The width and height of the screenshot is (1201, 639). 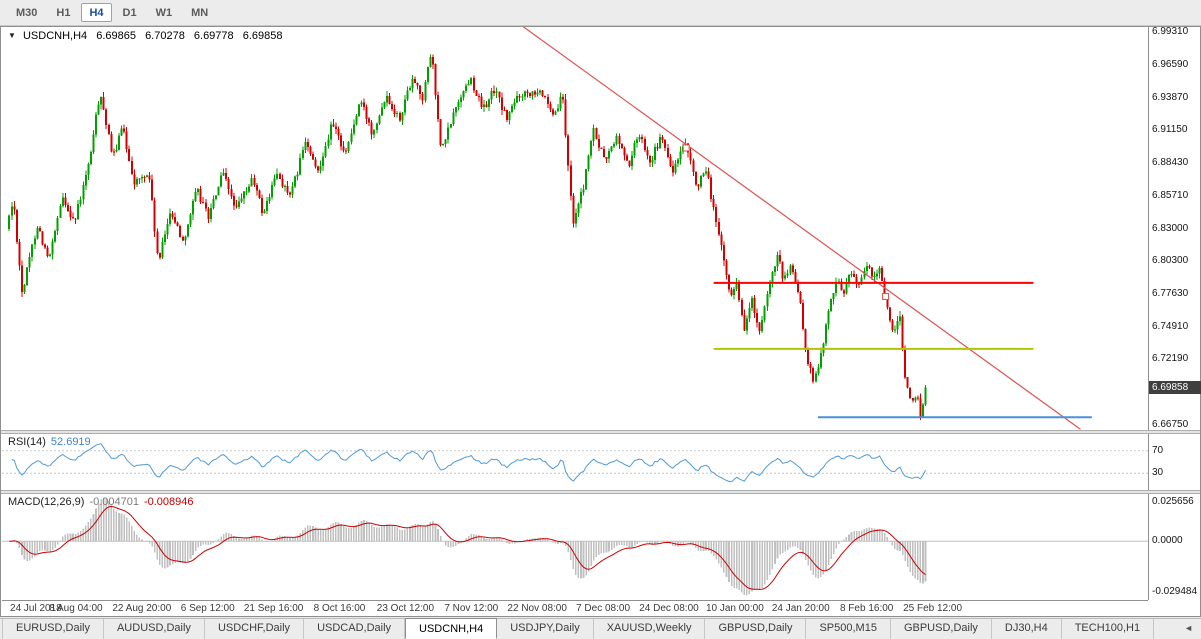 What do you see at coordinates (1170, 260) in the screenshot?
I see `price-axis-label: 6.80300` at bounding box center [1170, 260].